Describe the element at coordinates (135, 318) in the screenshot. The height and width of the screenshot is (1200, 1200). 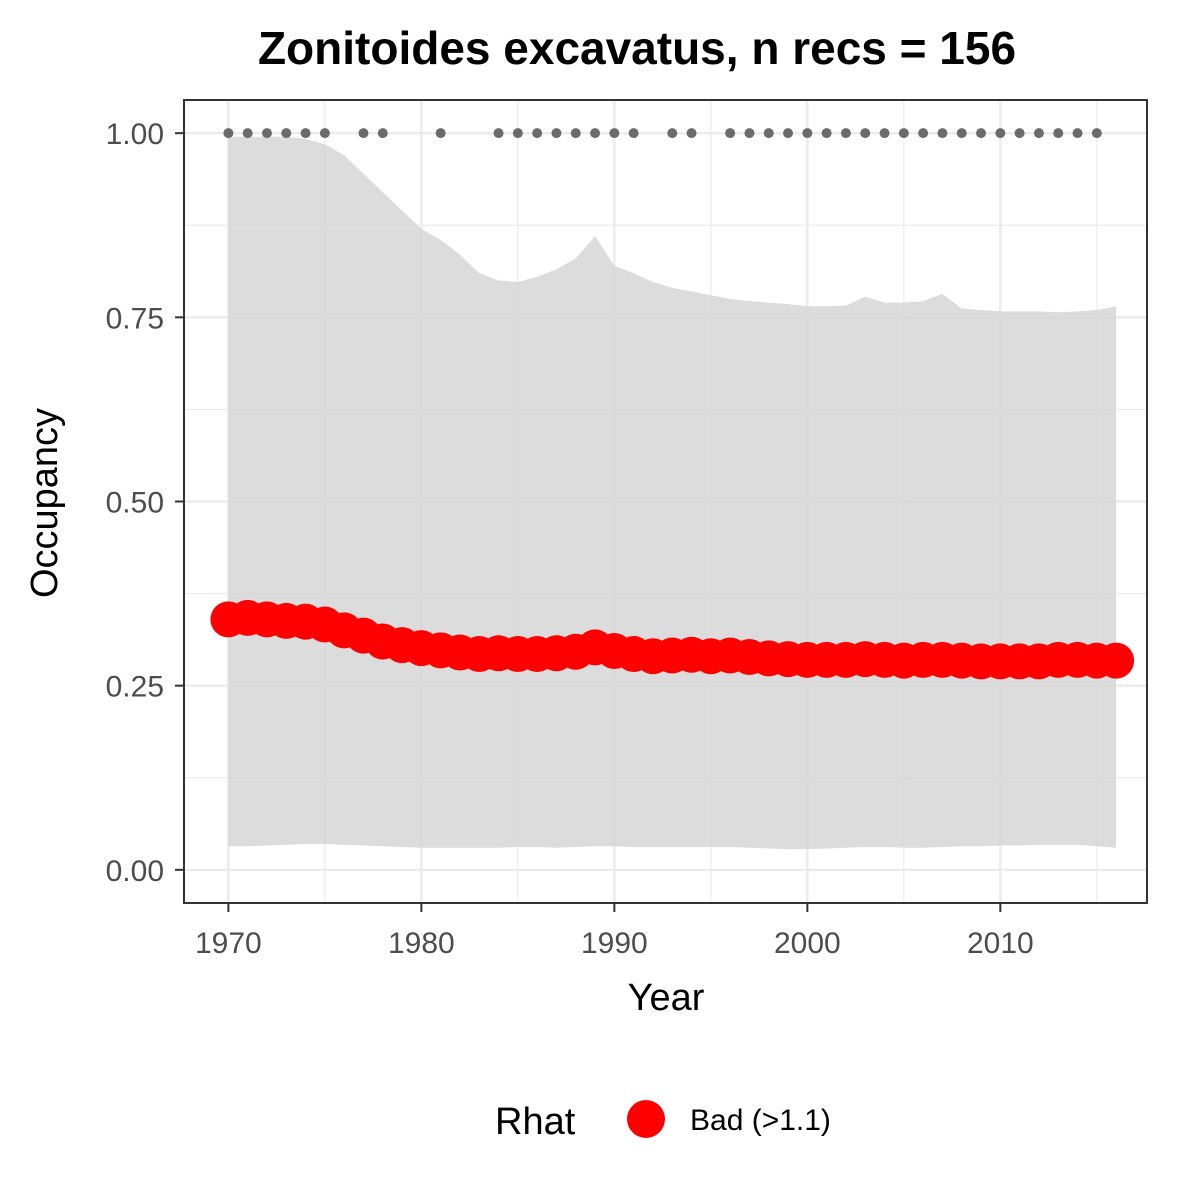
I see `y-tick-label: 0.75` at that location.